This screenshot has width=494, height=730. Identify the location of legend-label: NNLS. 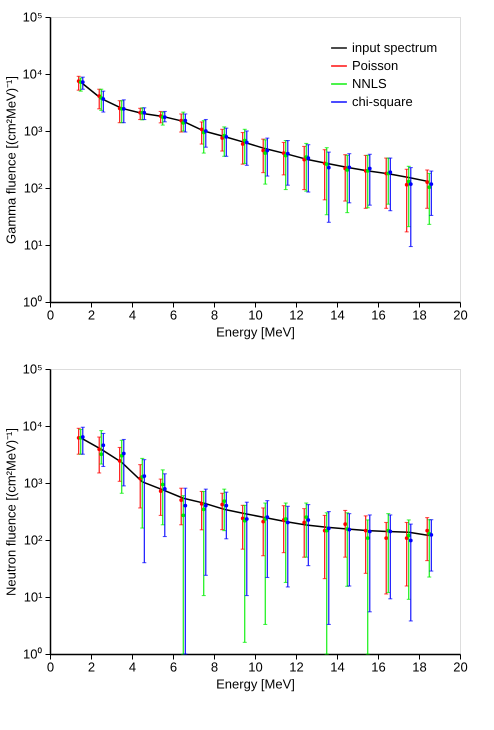
(370, 83).